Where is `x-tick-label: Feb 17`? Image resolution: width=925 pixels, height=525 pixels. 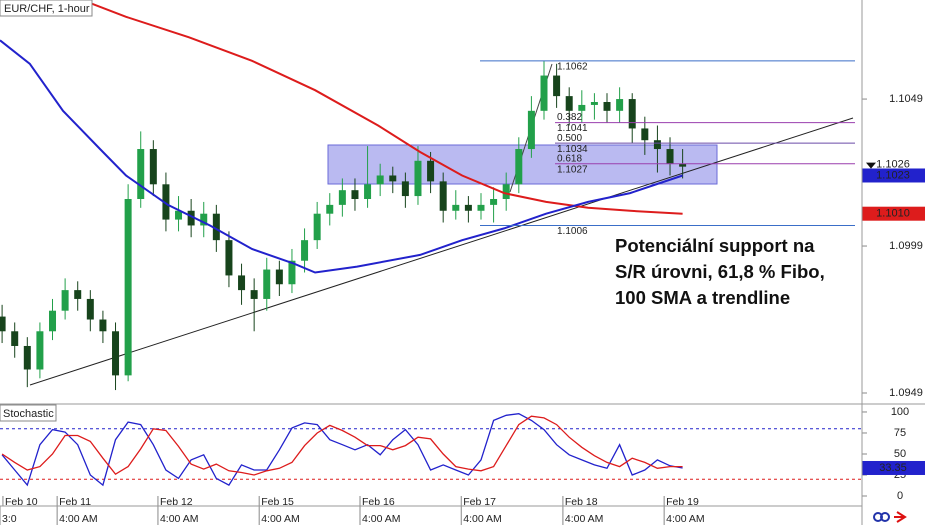
x-tick-label: Feb 17 is located at coordinates (479, 502).